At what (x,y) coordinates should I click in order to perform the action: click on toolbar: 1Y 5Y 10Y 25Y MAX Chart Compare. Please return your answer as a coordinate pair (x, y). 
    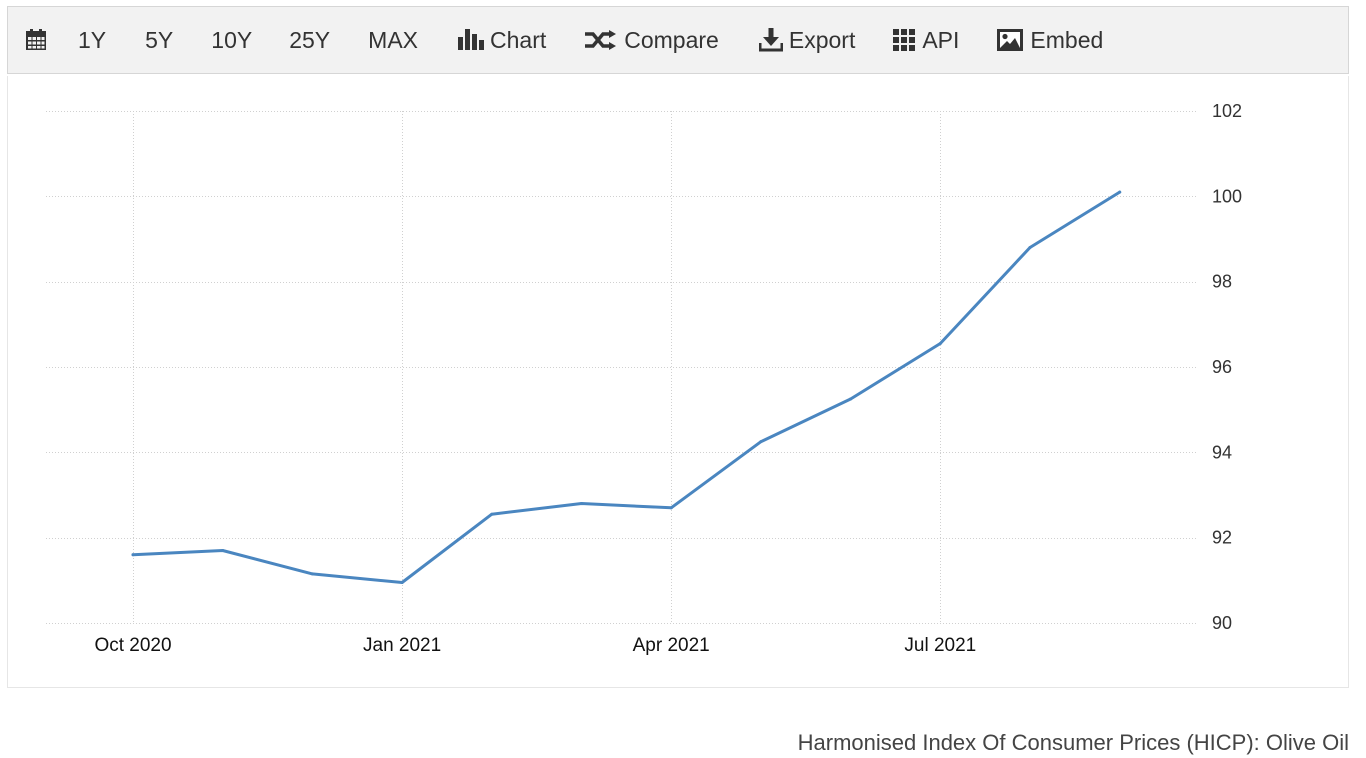
    Looking at the image, I should click on (678, 40).